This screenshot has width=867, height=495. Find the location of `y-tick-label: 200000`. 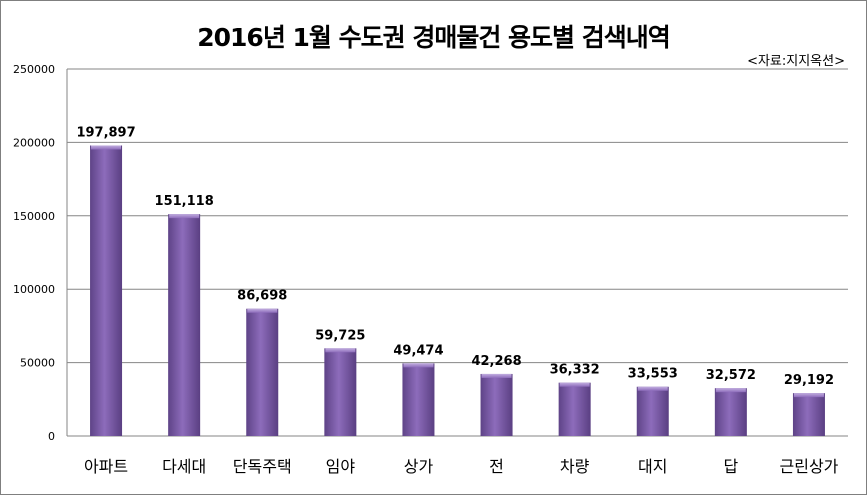

y-tick-label: 200000 is located at coordinates (34, 142).